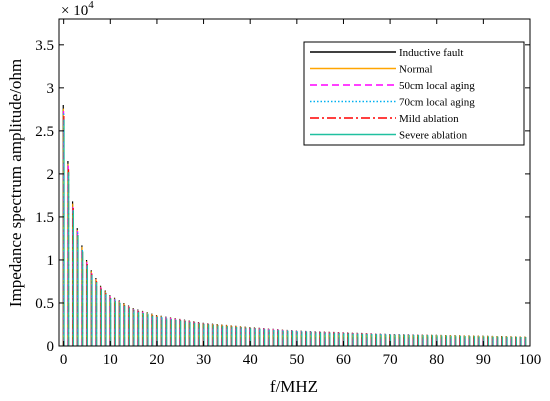  I want to click on y-tick-label: 1, so click(51, 261).